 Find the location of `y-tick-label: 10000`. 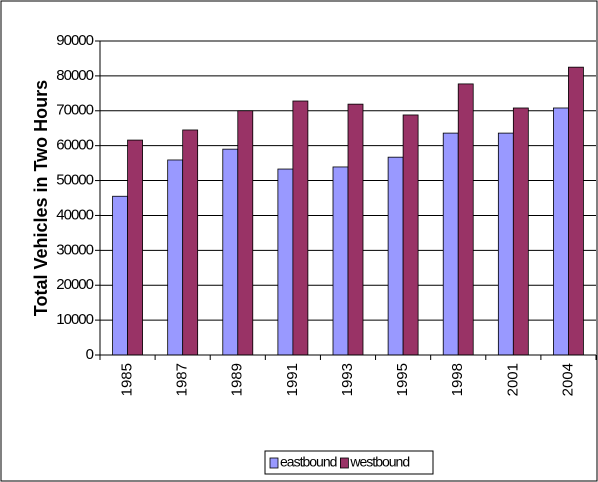

y-tick-label: 10000 is located at coordinates (74, 319).